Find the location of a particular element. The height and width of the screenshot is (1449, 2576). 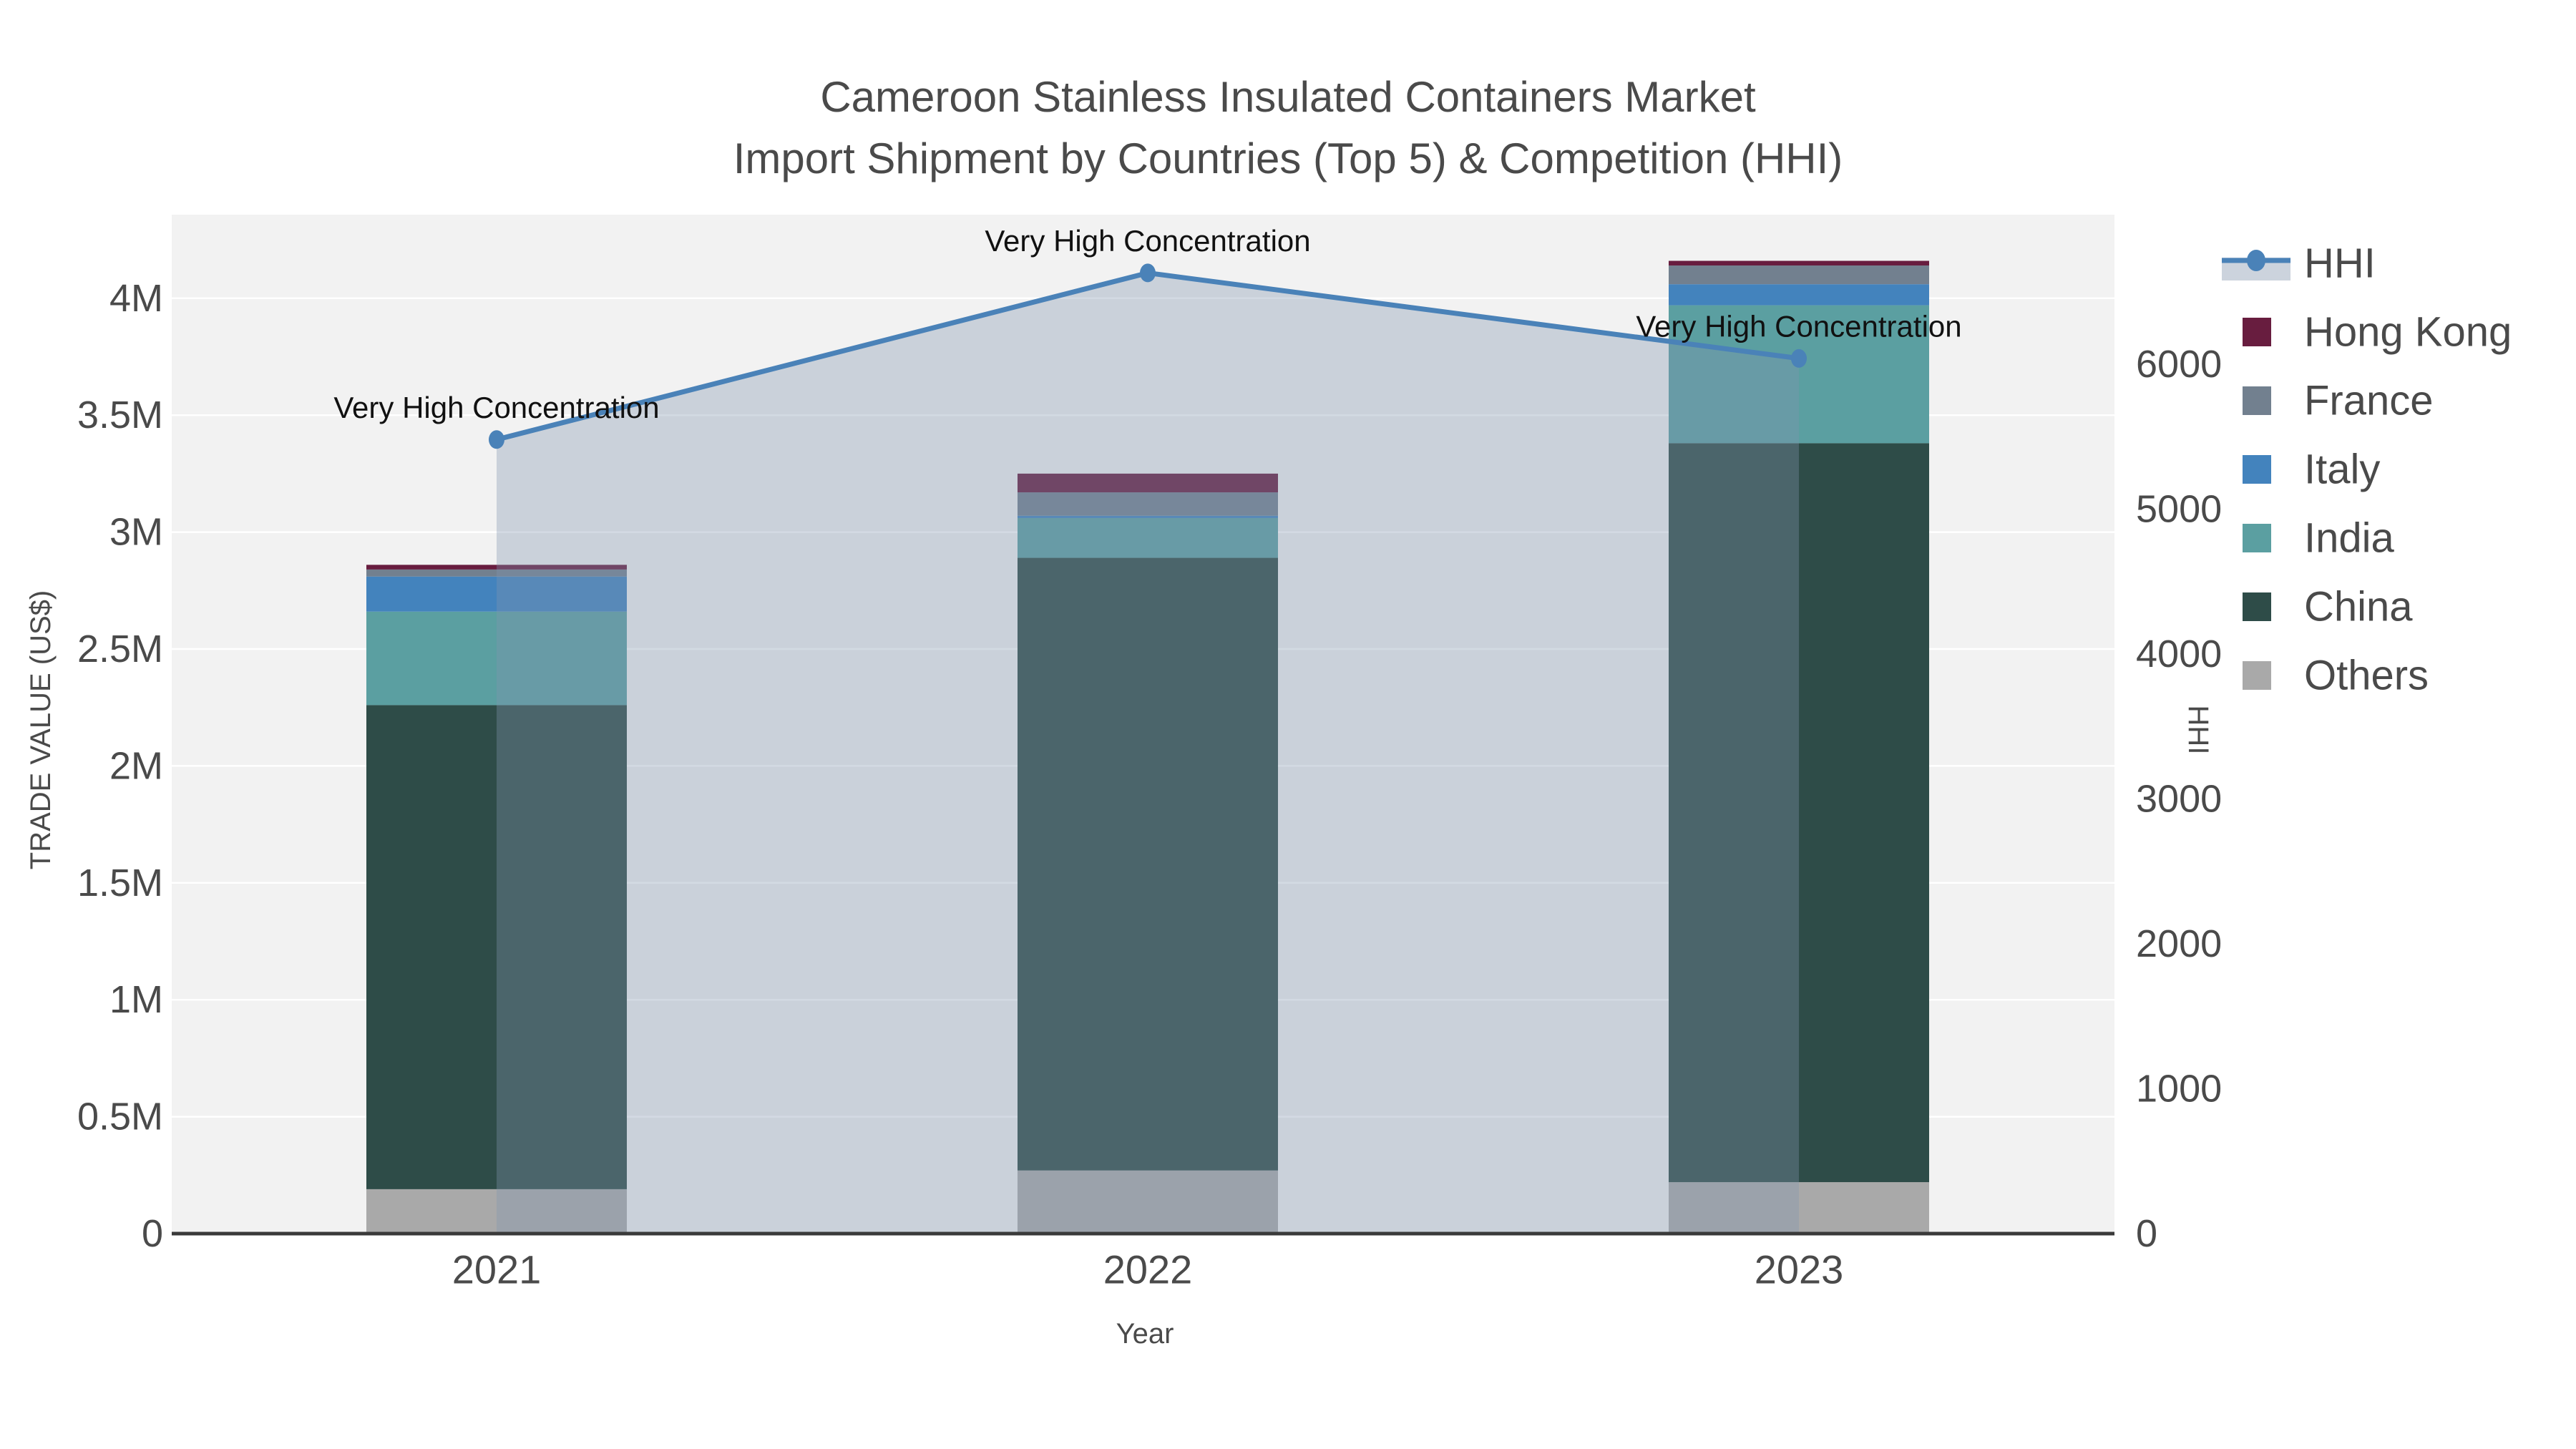

y-right-tick-label: 6000 is located at coordinates (2179, 364).